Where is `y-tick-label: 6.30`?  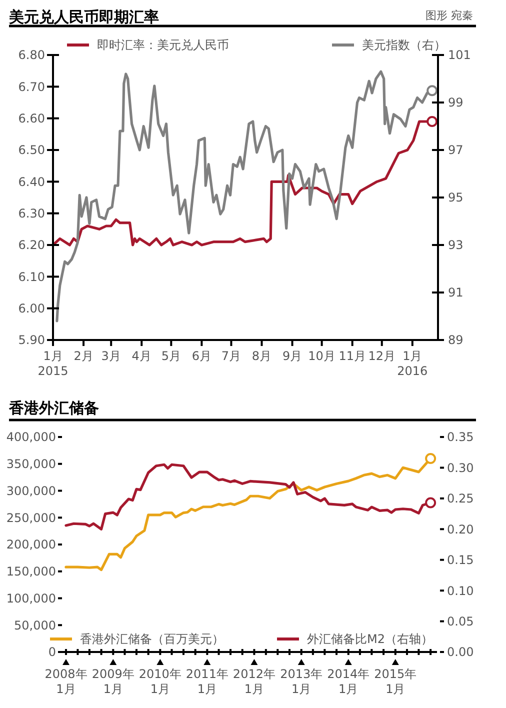 y-tick-label: 6.30 is located at coordinates (31, 213).